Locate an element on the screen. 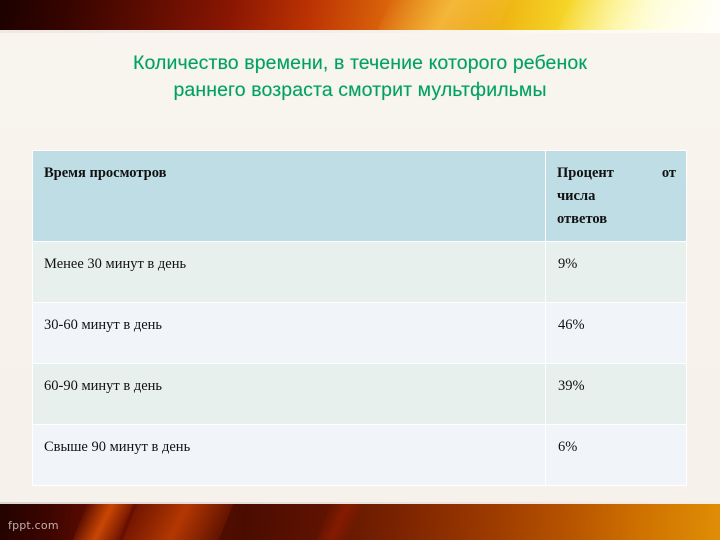 This screenshot has height=540, width=720. top-band-streak-a is located at coordinates (440, 16).